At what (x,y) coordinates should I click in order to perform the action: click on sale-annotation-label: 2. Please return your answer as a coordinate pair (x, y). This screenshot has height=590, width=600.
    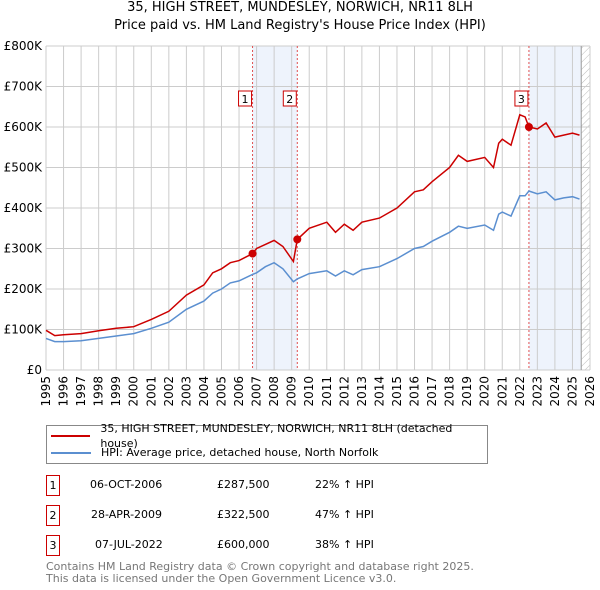
    Looking at the image, I should click on (289, 99).